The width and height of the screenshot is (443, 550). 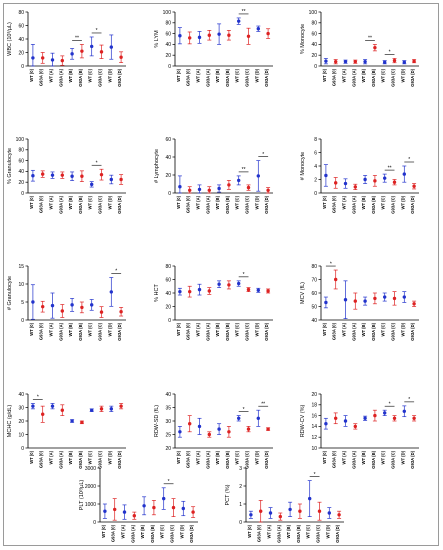 I want to click on y-axis-label: MCHC (g/dL), so click(x=10, y=421).